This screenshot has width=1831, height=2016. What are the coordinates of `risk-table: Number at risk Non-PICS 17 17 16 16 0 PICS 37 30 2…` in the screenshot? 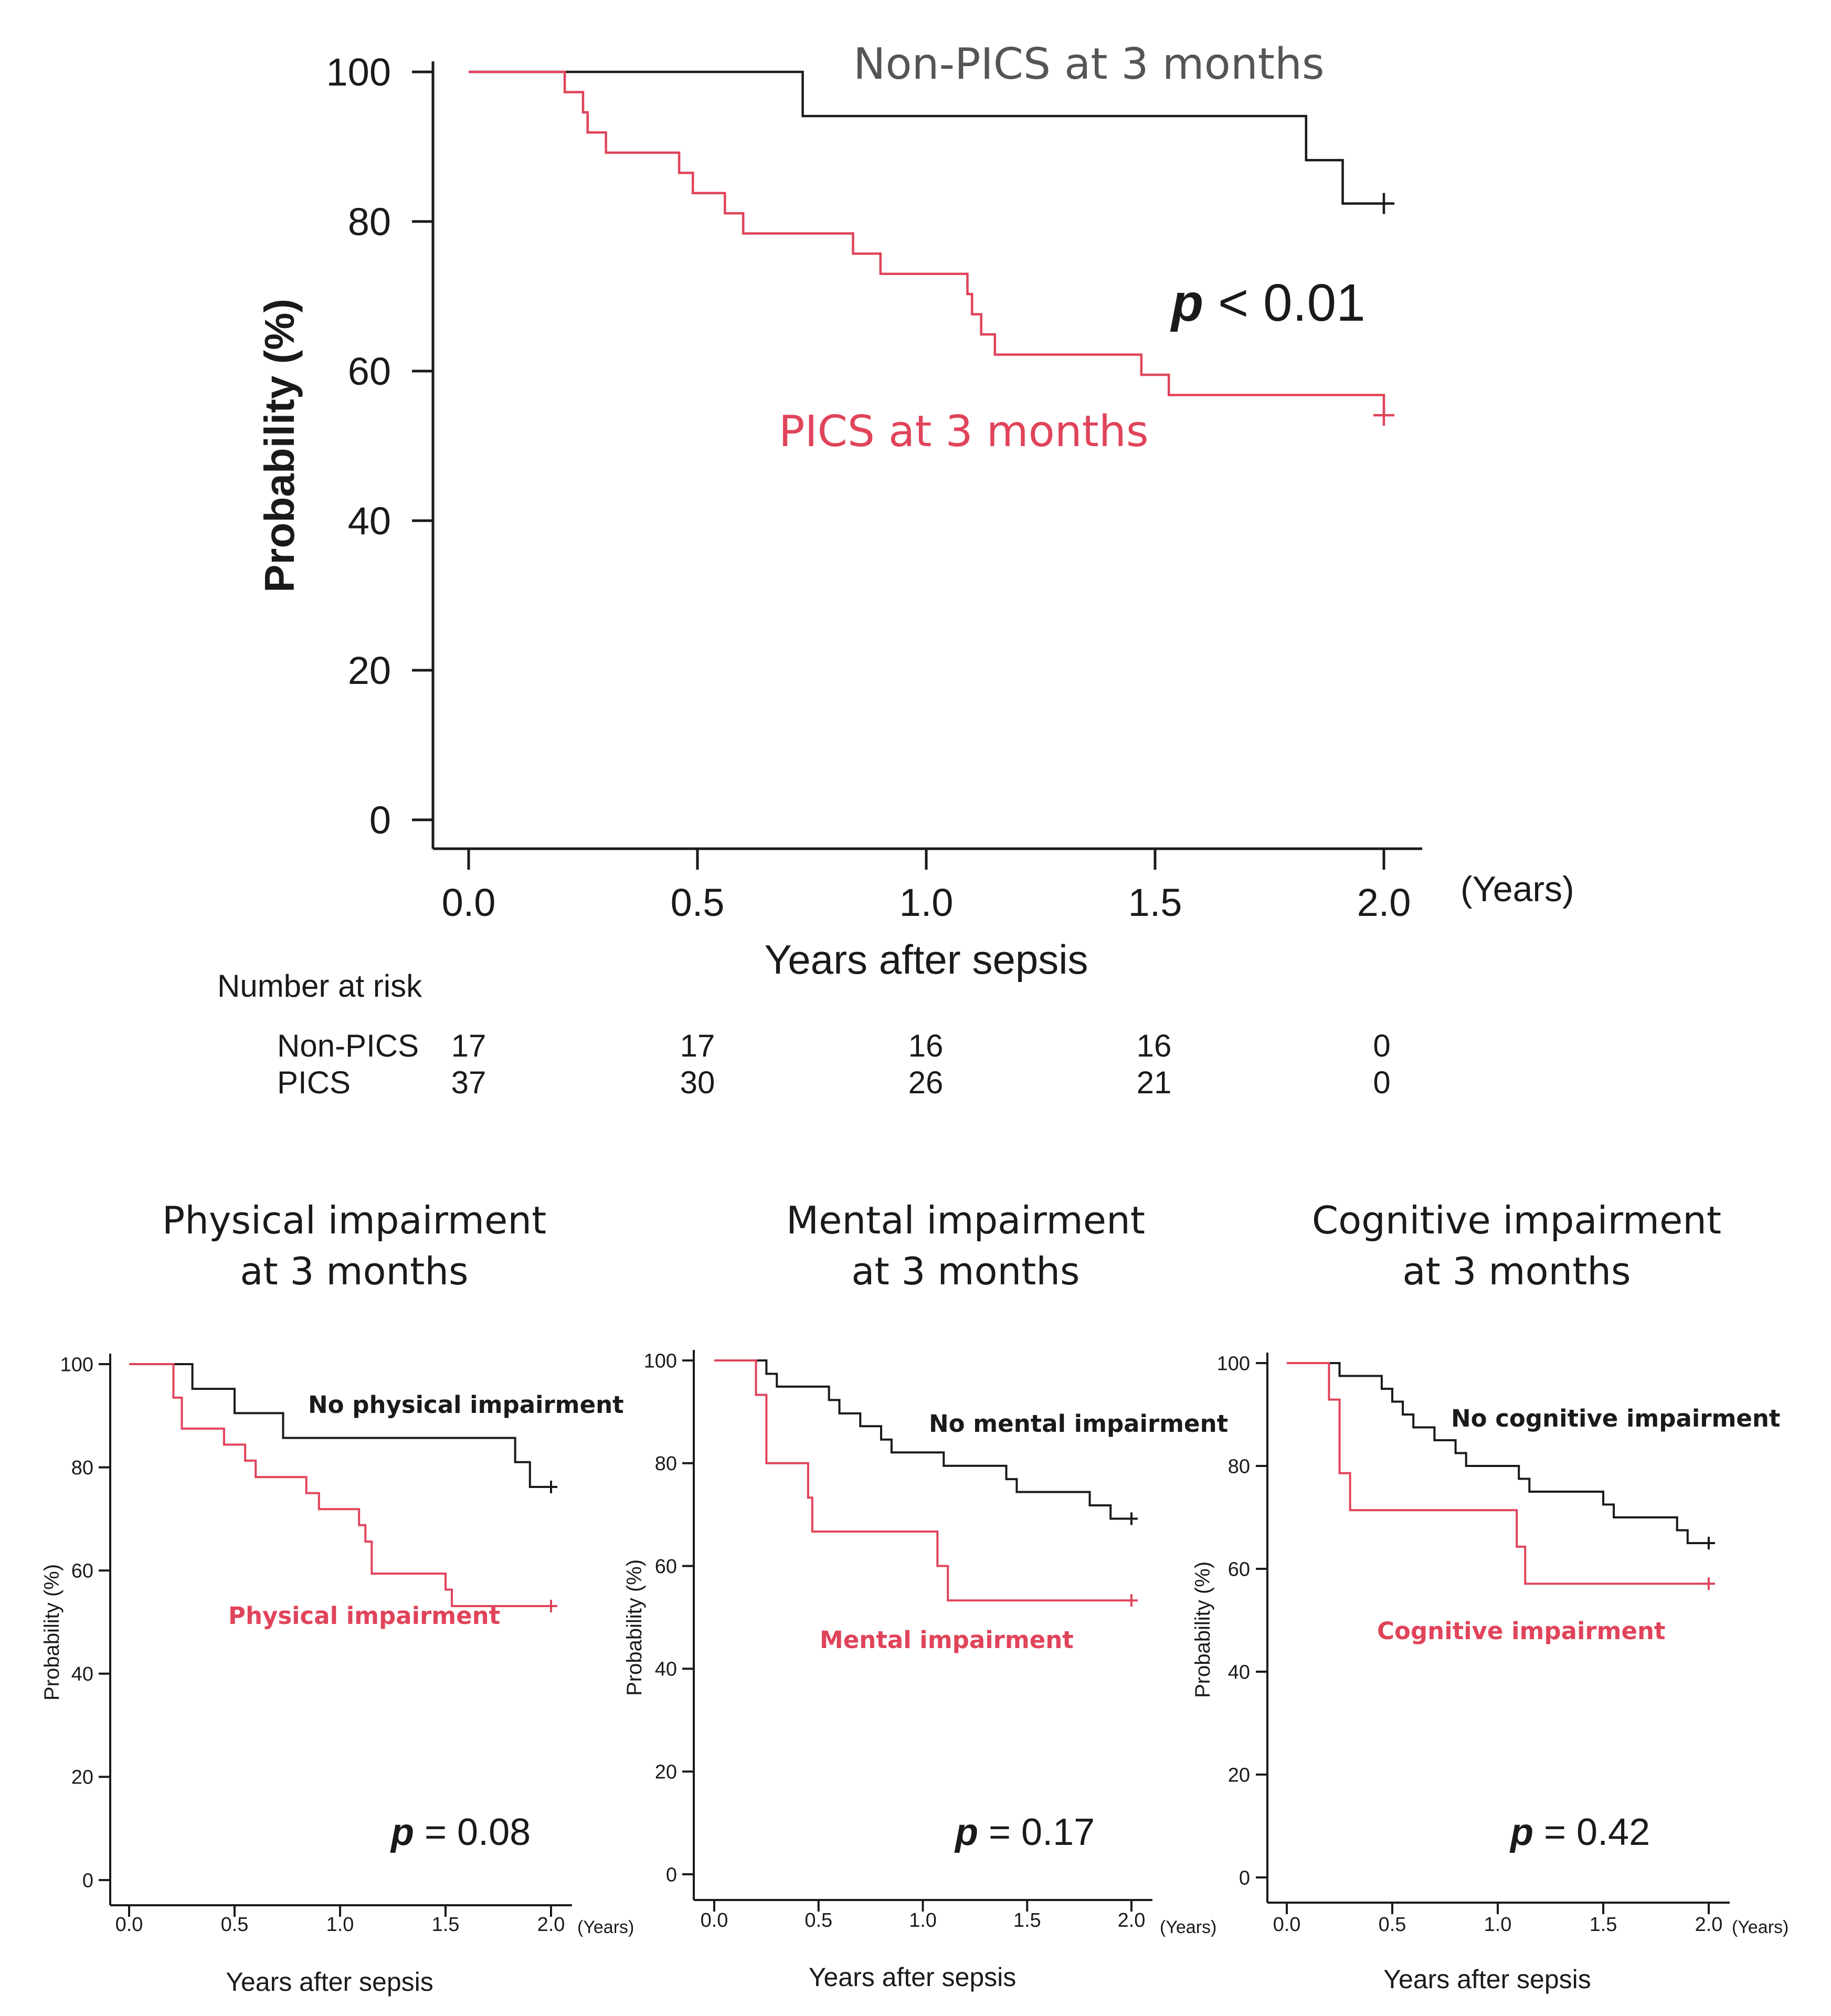 It's located at (804, 1034).